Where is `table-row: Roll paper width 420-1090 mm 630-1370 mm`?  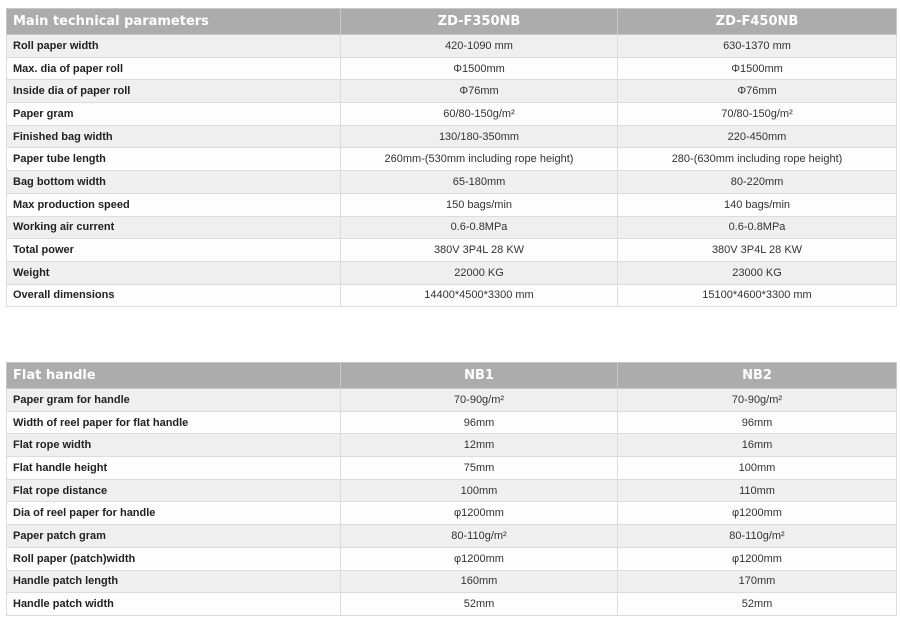
table-row: Roll paper width 420-1090 mm 630-1370 mm is located at coordinates (451, 46).